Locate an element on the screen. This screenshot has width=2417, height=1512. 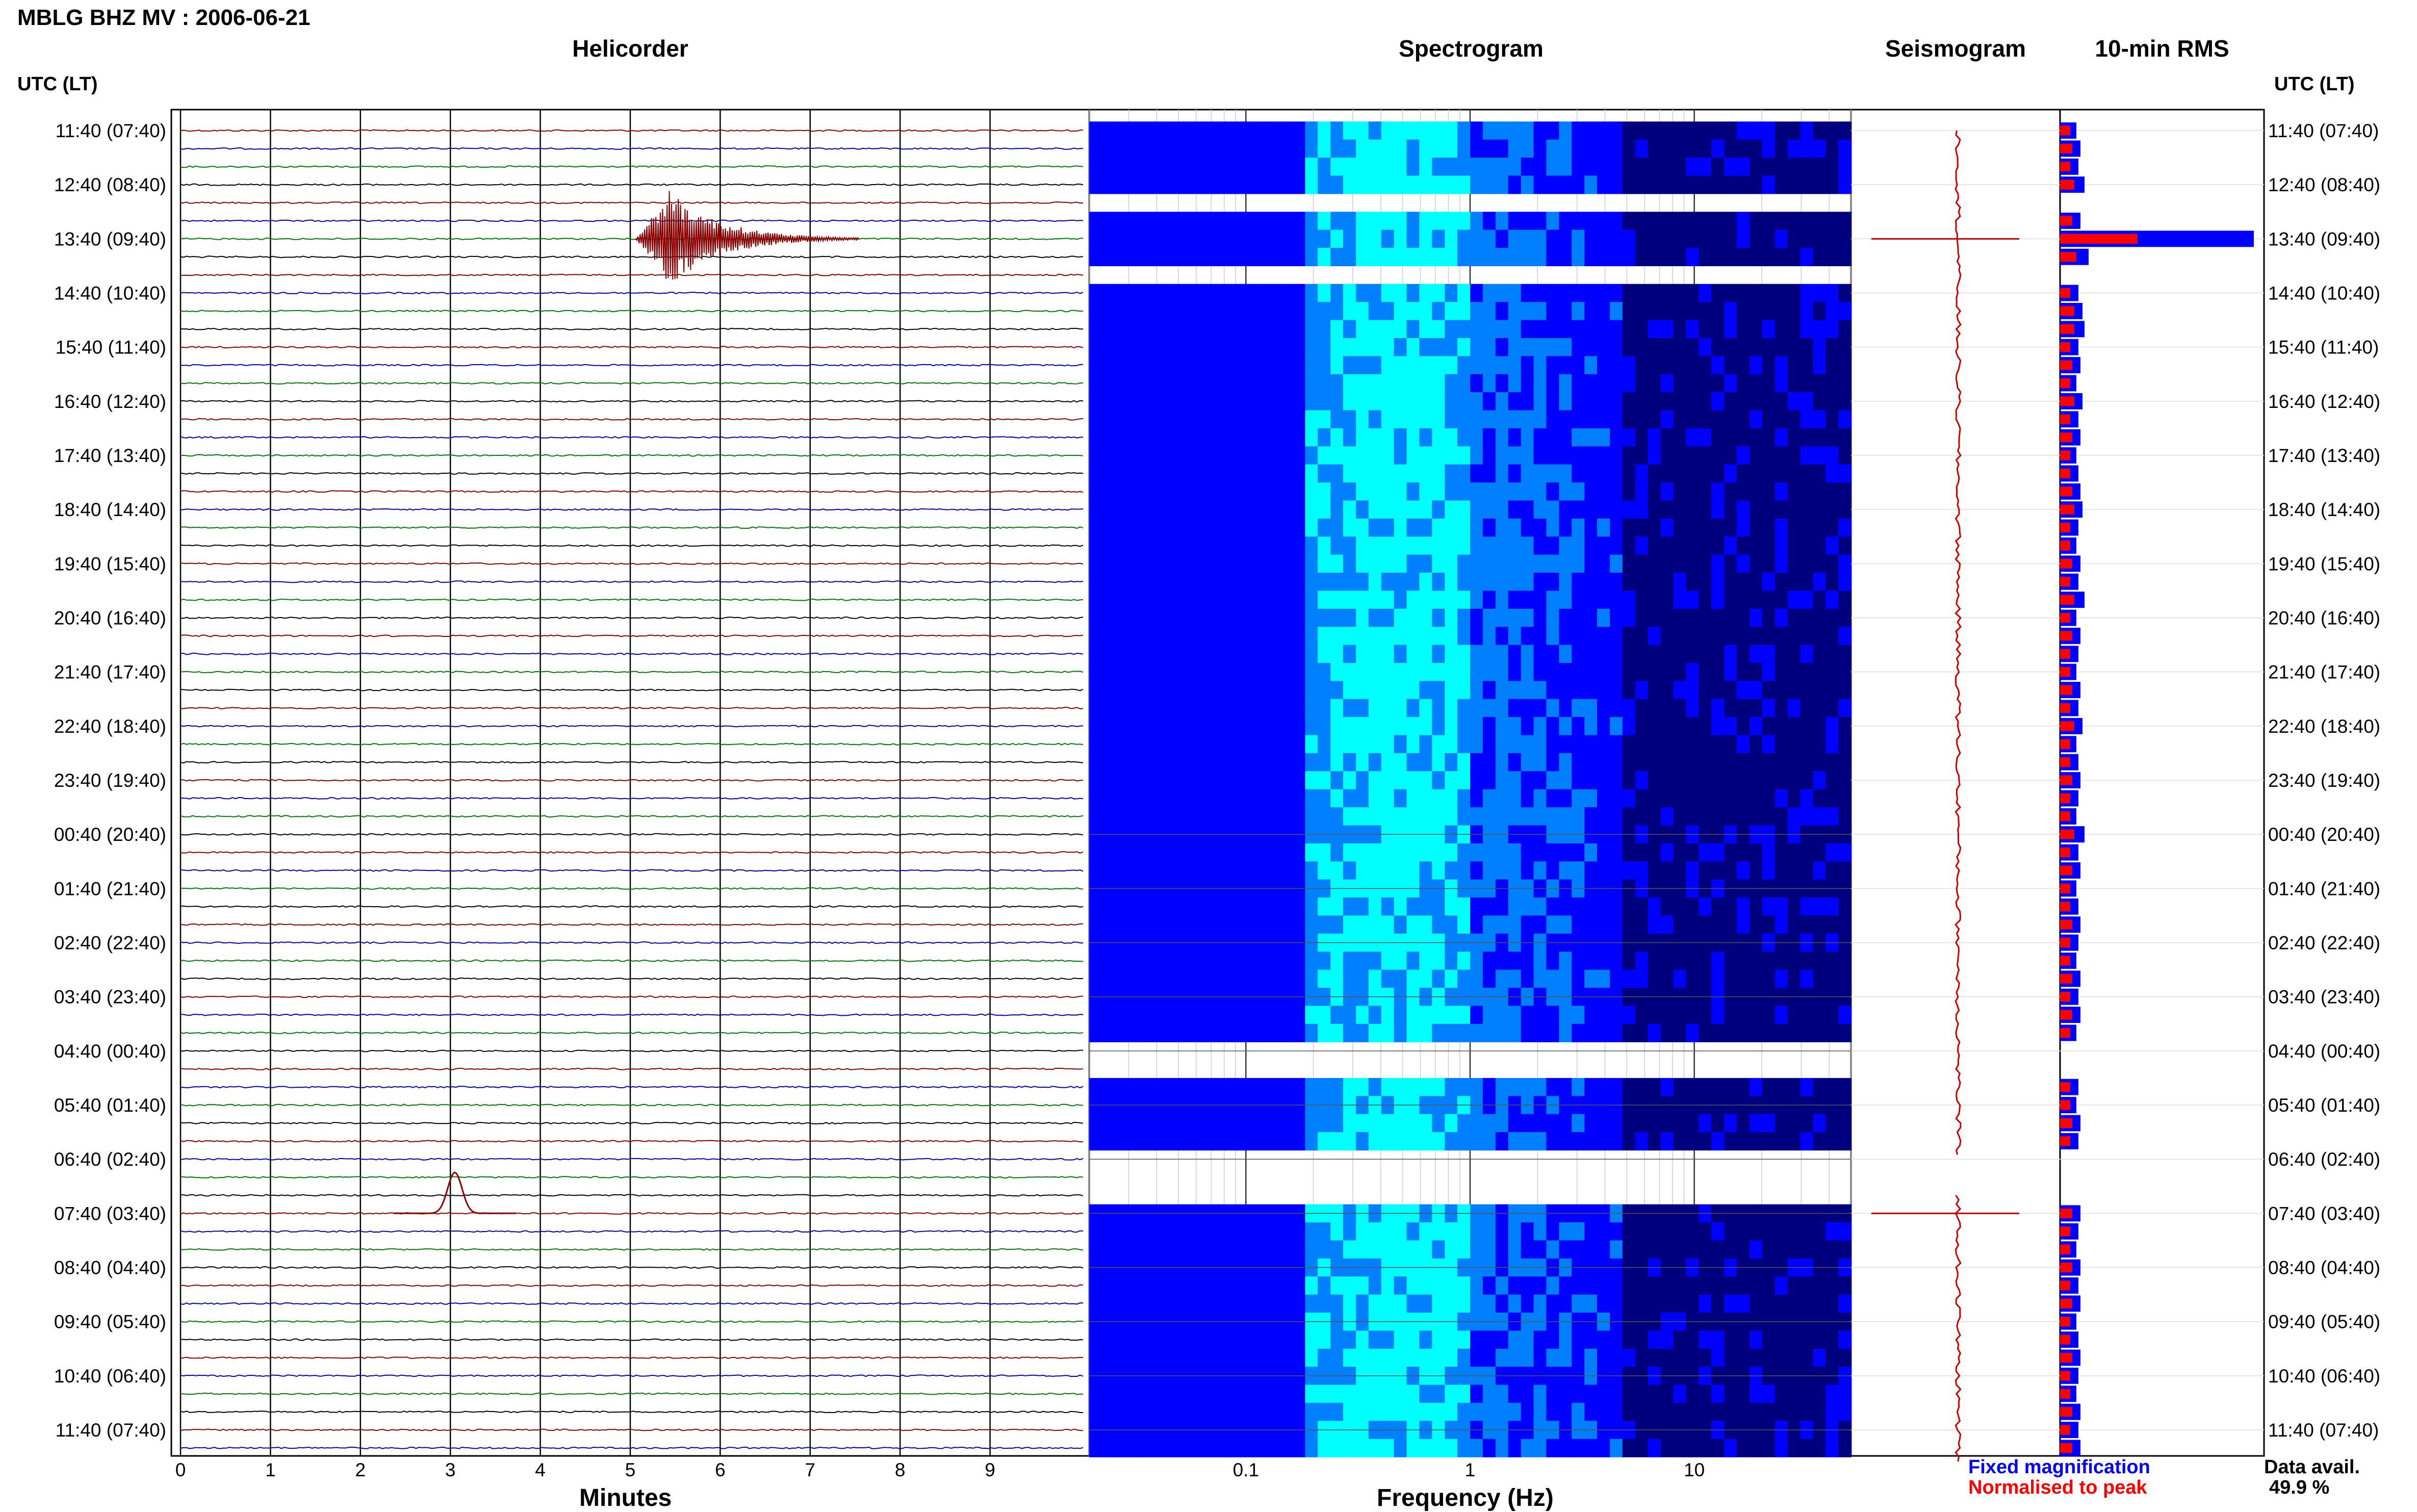
utc-tick-label-right: 20:40 (16:40) is located at coordinates (2324, 619).